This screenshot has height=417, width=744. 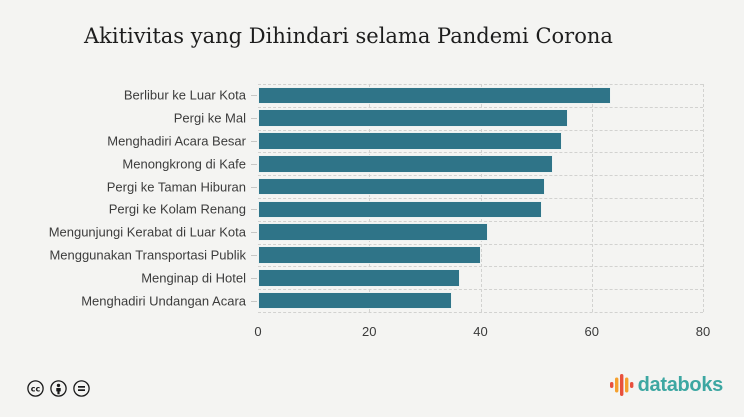 I want to click on databoks-logo: databoks, so click(x=666, y=385).